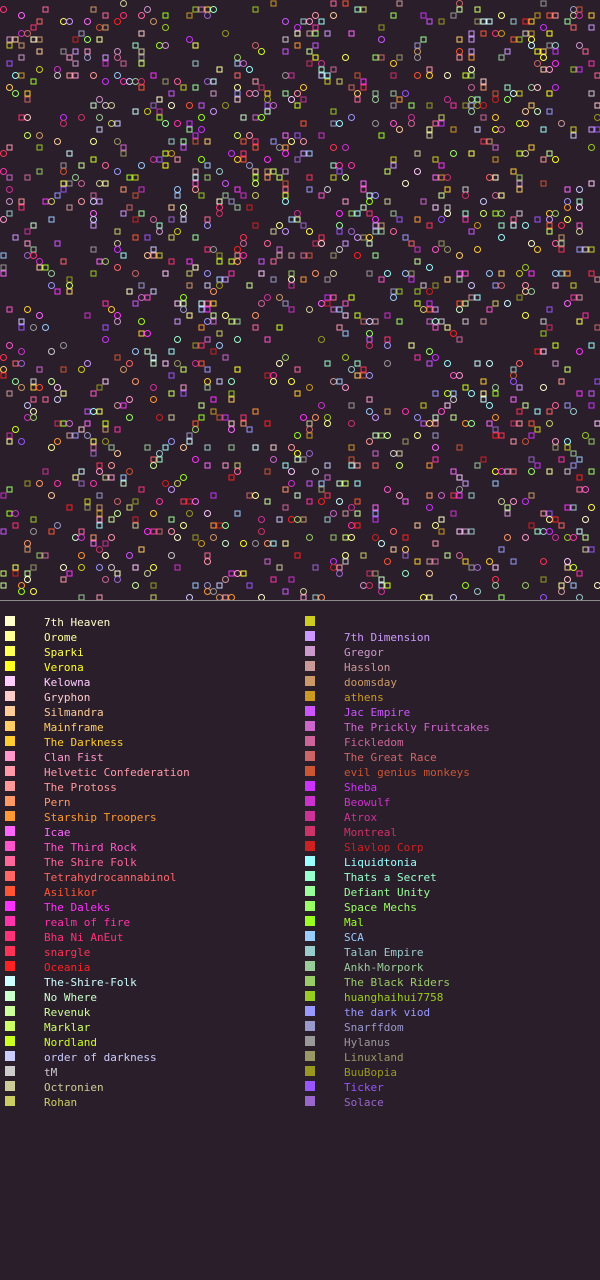  What do you see at coordinates (450, 1072) in the screenshot?
I see `legend-item: BuuBopia` at bounding box center [450, 1072].